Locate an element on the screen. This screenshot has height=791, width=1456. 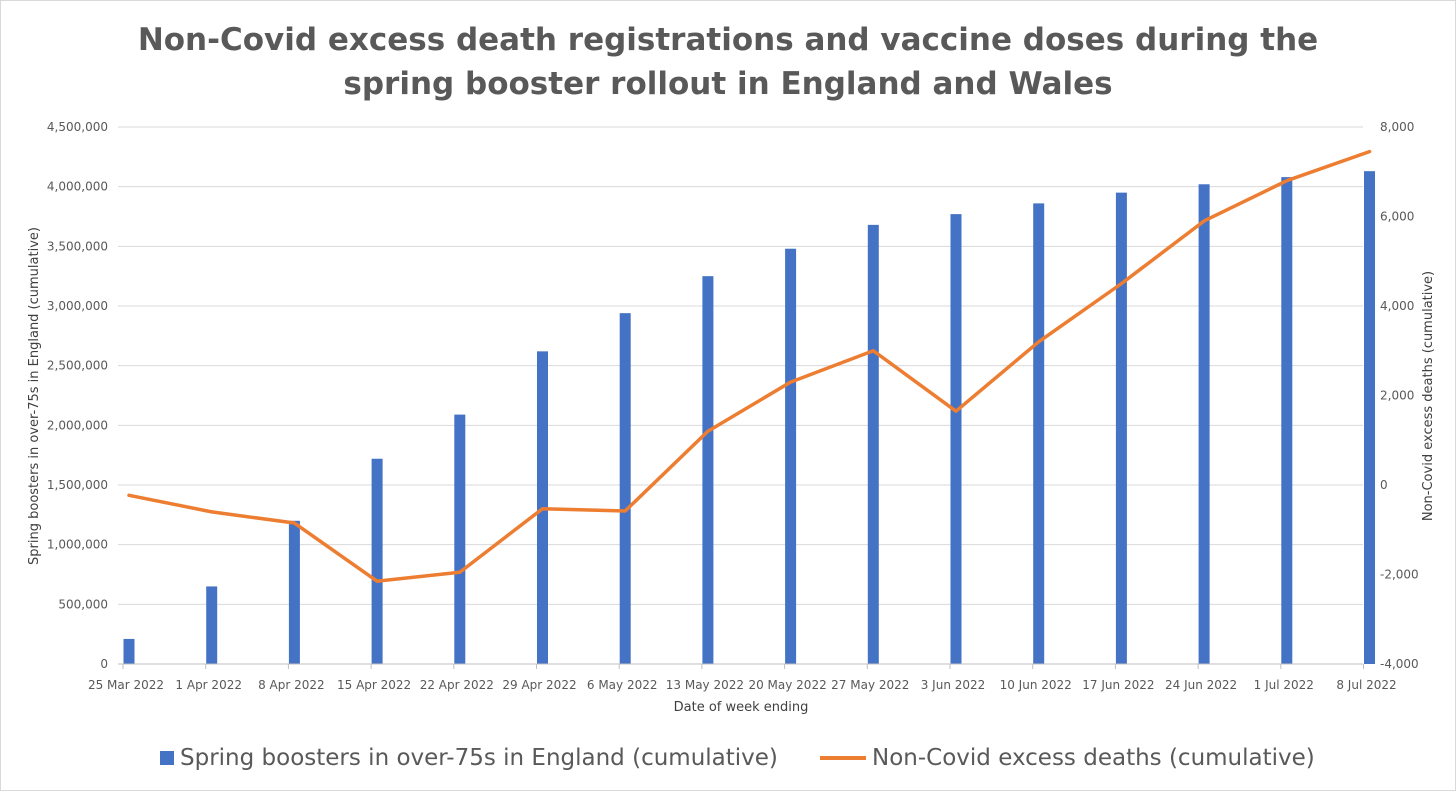
x-tick-label: 29 Apr 2022 is located at coordinates (539, 685).